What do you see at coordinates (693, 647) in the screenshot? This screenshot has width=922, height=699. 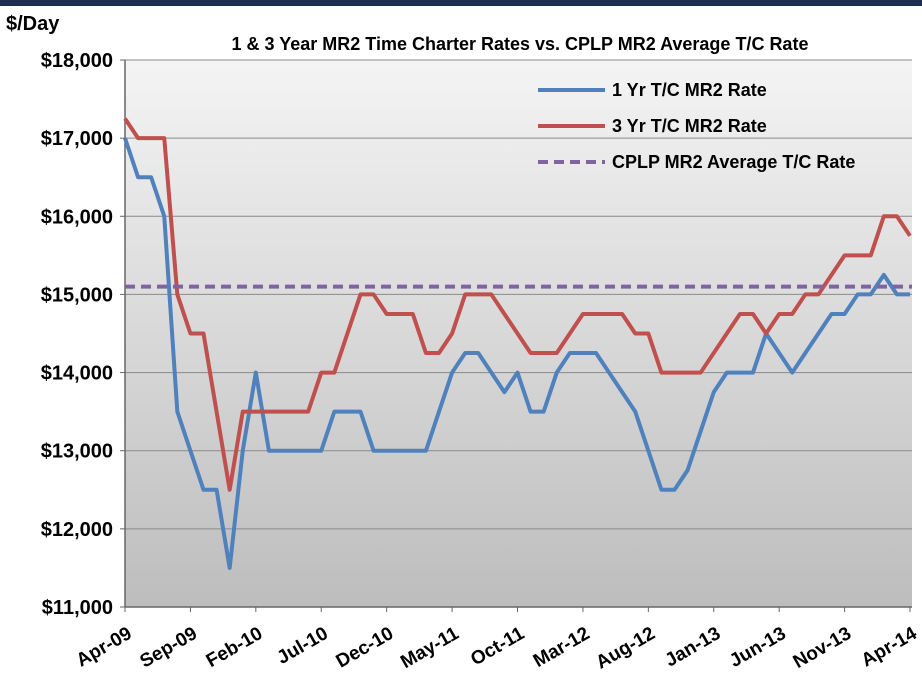 I see `x-tick-label: Jan-13` at bounding box center [693, 647].